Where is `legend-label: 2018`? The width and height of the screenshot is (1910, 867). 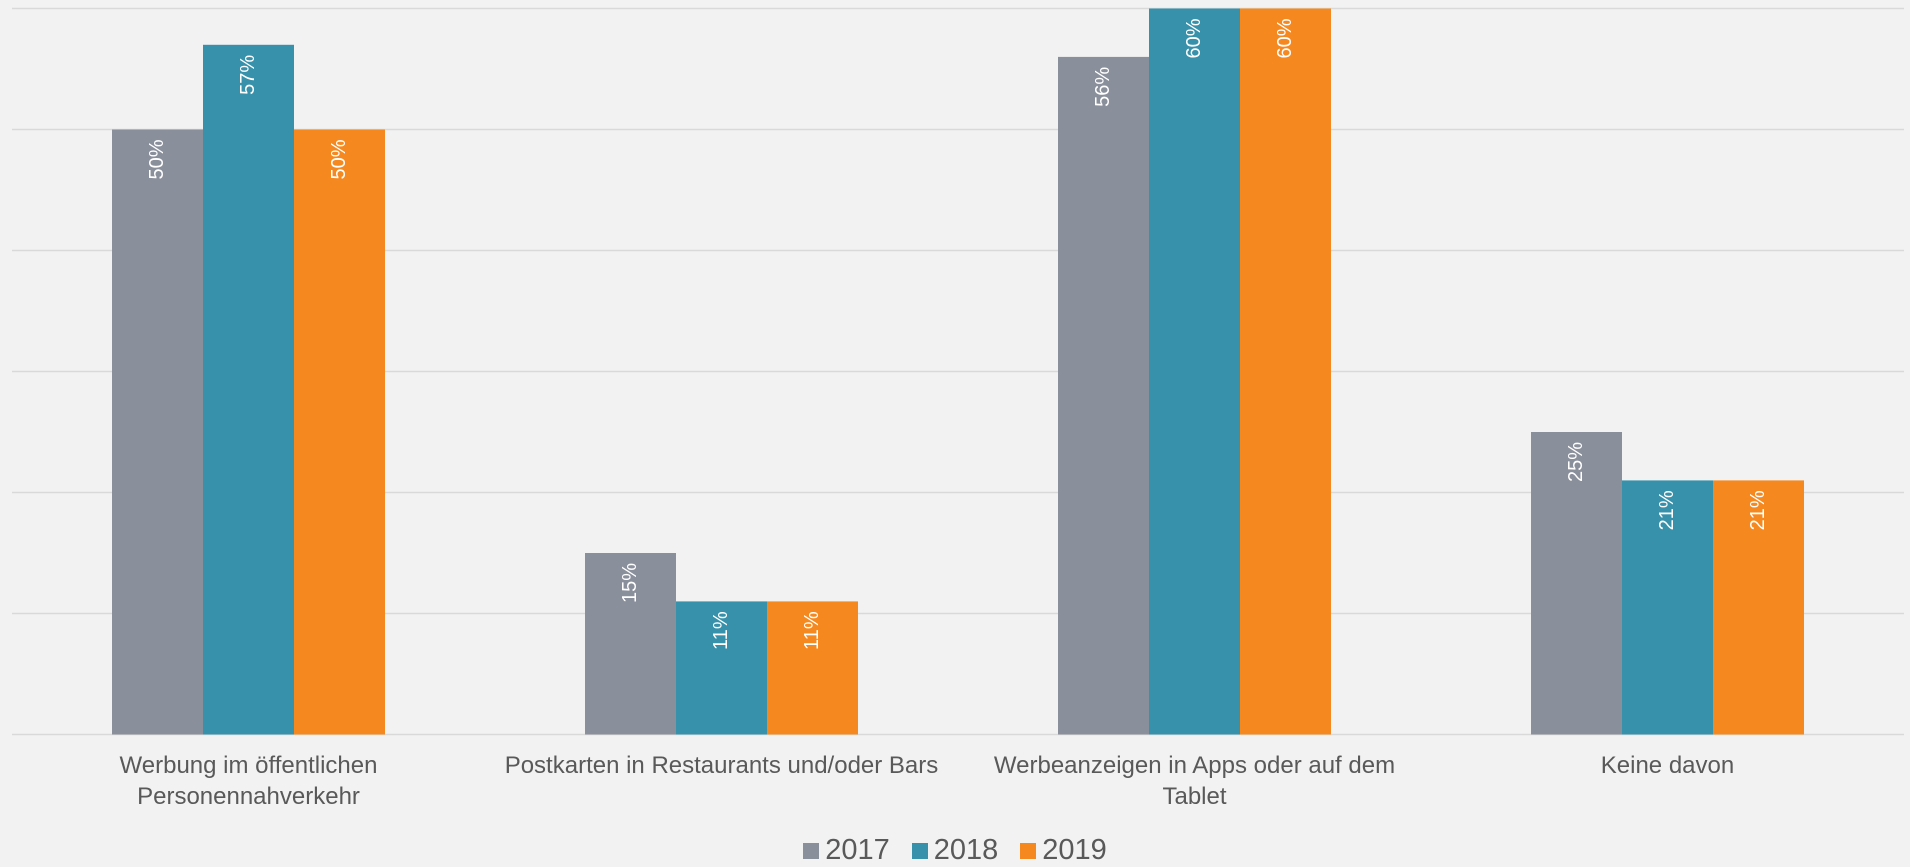 legend-label: 2018 is located at coordinates (966, 850).